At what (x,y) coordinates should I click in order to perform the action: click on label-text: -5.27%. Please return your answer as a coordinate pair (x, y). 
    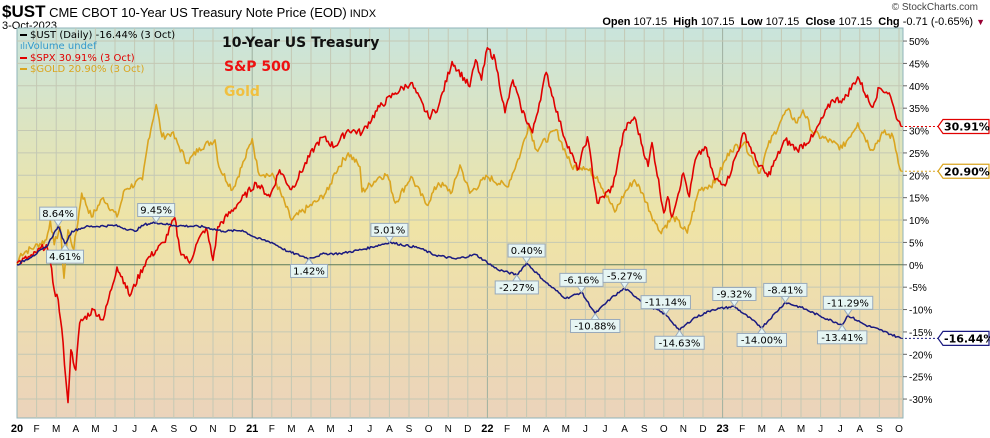
    Looking at the image, I should click on (624, 276).